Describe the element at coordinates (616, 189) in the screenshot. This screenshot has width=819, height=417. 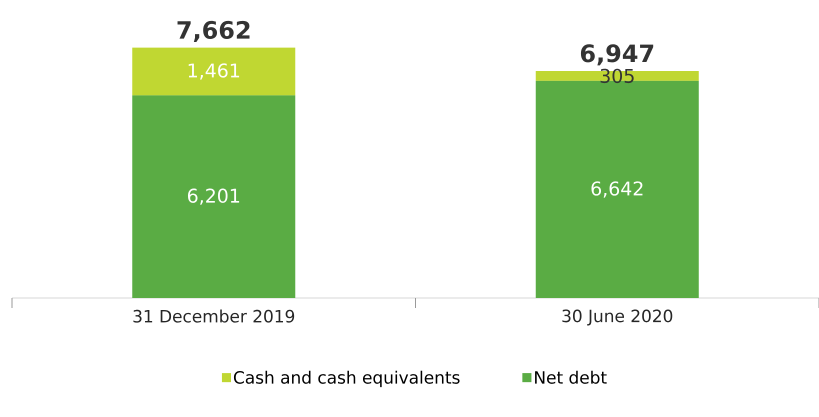
I see `data-label: 6,642` at that location.